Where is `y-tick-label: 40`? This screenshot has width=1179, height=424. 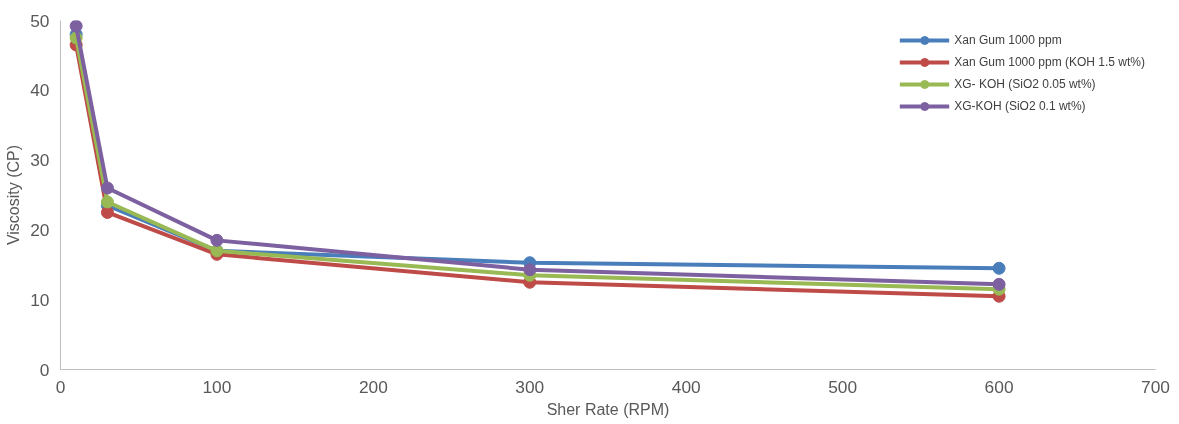
y-tick-label: 40 is located at coordinates (40, 90).